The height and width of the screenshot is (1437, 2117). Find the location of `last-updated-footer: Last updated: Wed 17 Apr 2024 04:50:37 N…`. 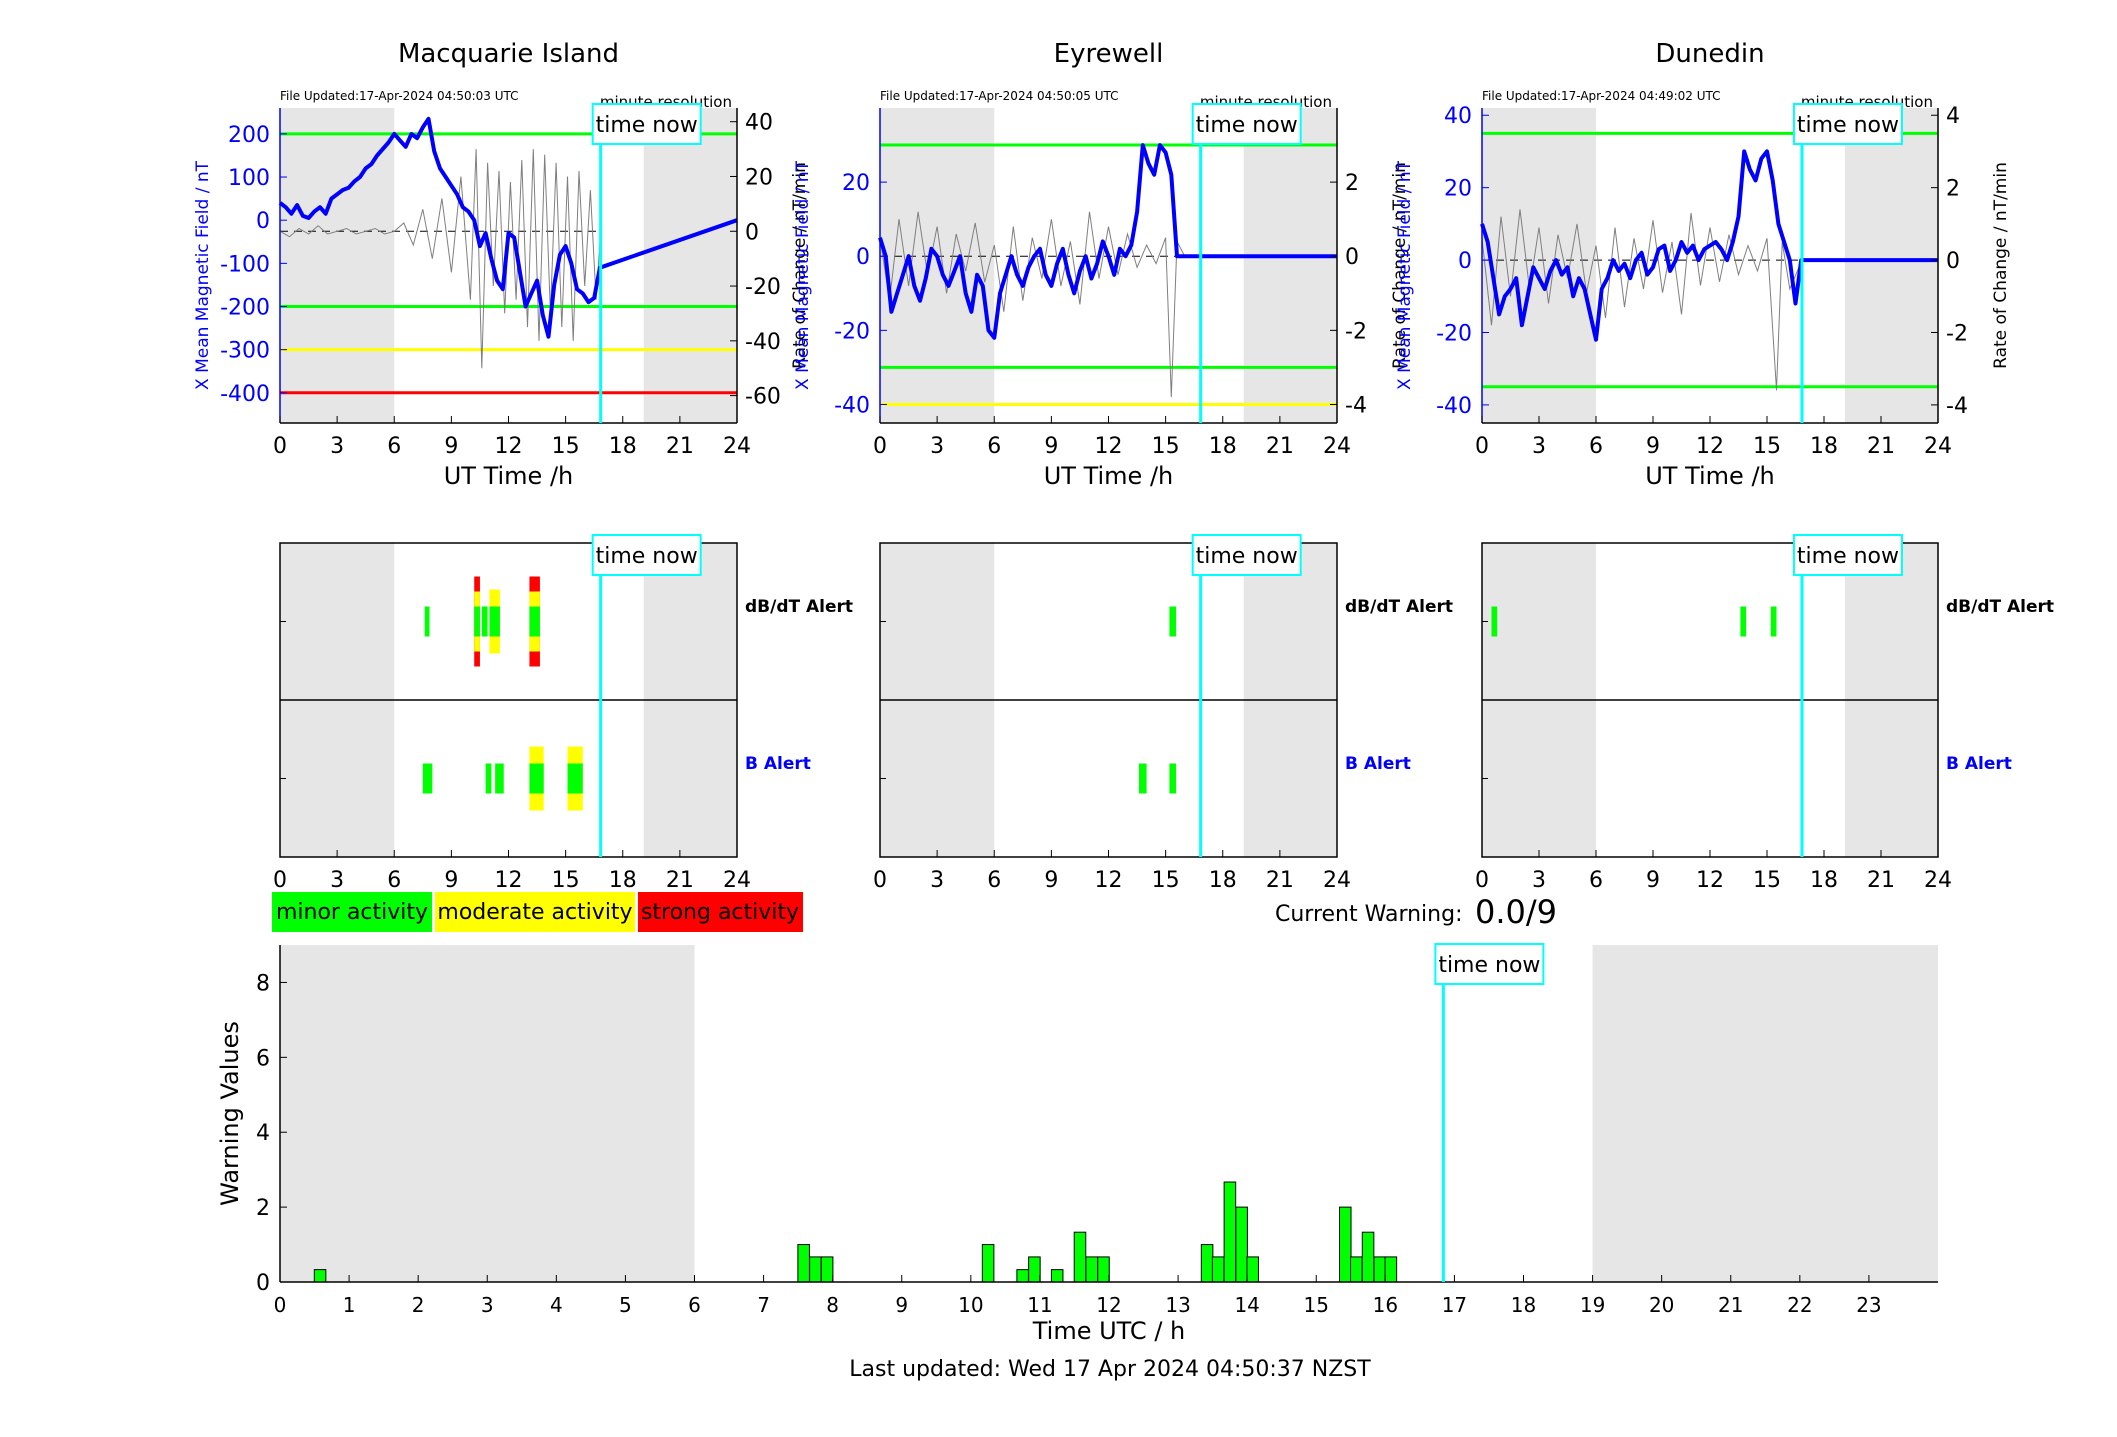

last-updated-footer: Last updated: Wed 17 Apr 2024 04:50:37 N… is located at coordinates (1110, 1369).